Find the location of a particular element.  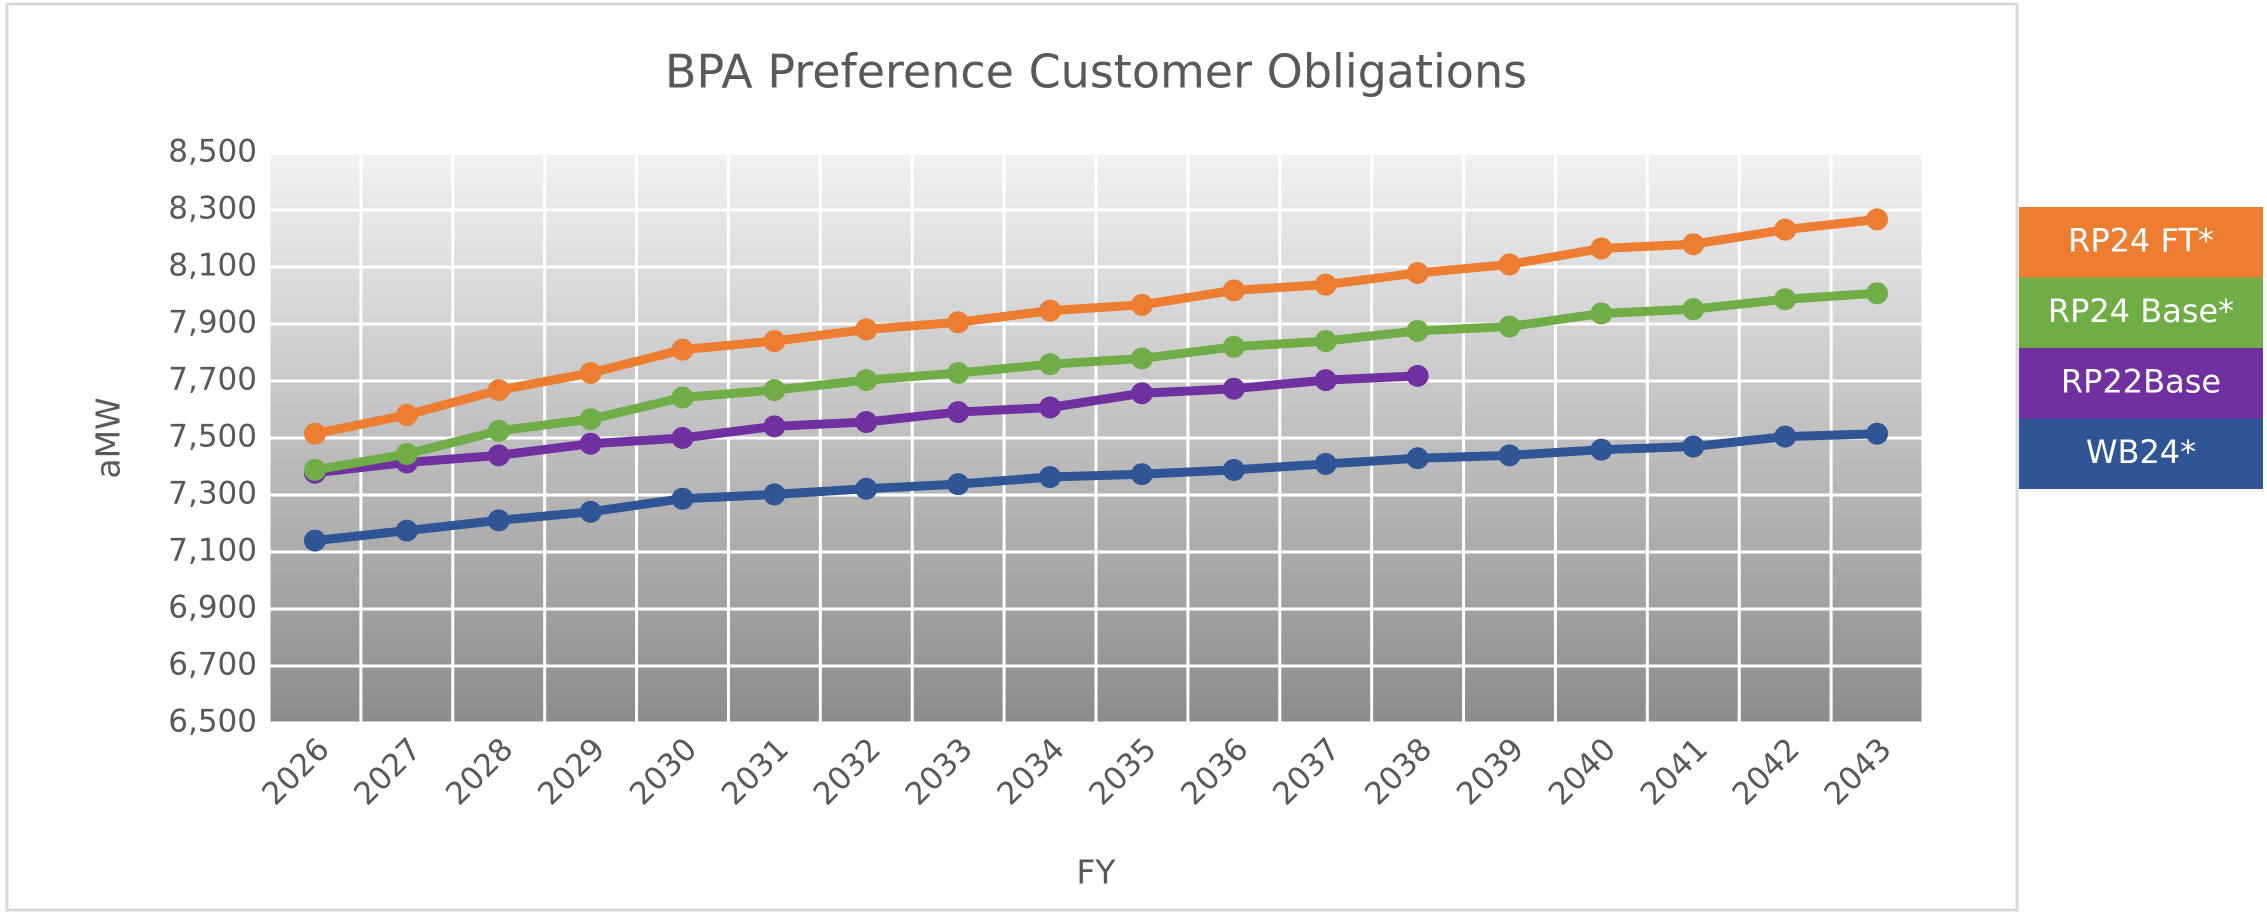

y-axis-label: aMW is located at coordinates (108, 437).